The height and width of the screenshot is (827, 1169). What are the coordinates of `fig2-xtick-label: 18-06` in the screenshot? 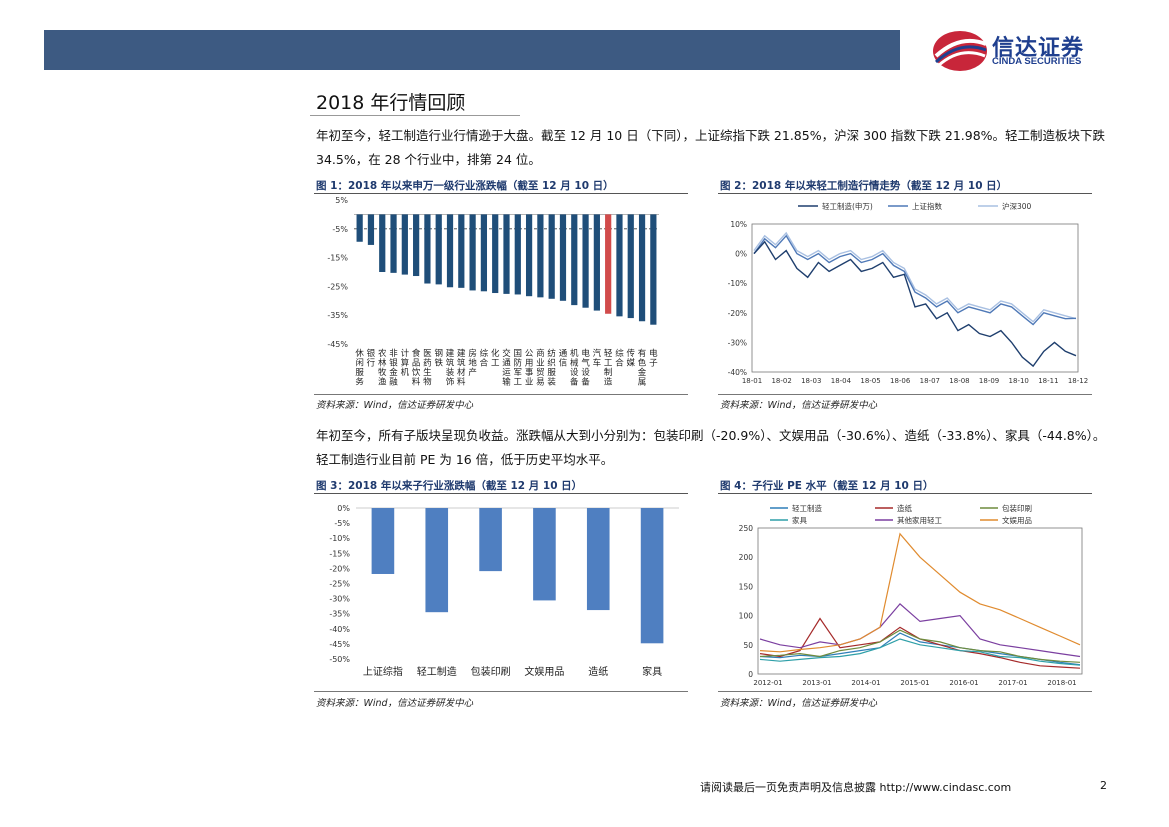 It's located at (900, 381).